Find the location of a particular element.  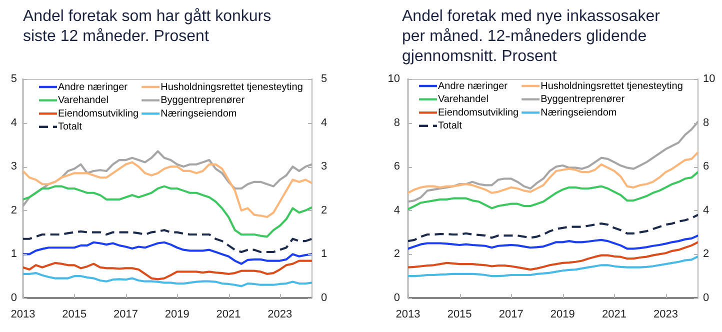

y2-tick-label: 5 is located at coordinates (324, 79).